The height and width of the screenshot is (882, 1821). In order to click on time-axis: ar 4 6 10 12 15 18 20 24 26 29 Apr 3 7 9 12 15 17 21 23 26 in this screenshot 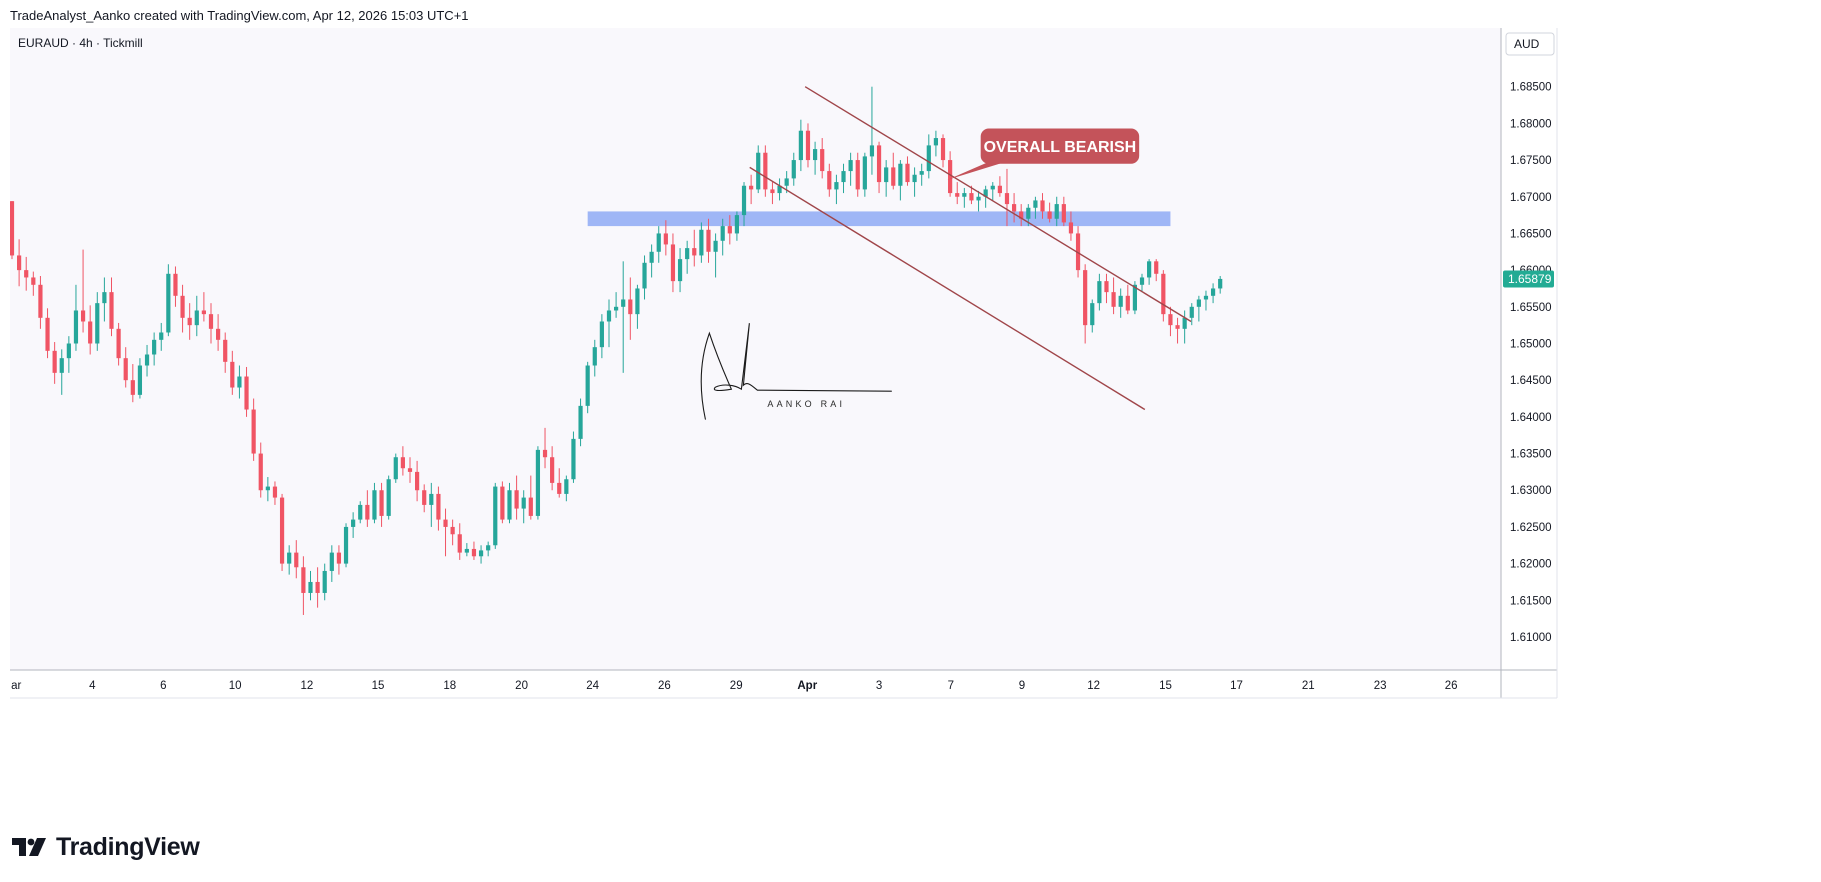, I will do `click(734, 686)`.